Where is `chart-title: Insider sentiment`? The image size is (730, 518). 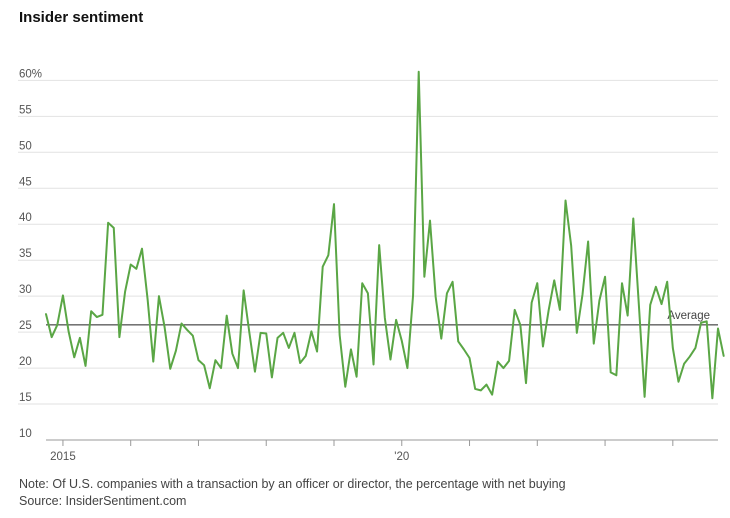
chart-title: Insider sentiment is located at coordinates (81, 17).